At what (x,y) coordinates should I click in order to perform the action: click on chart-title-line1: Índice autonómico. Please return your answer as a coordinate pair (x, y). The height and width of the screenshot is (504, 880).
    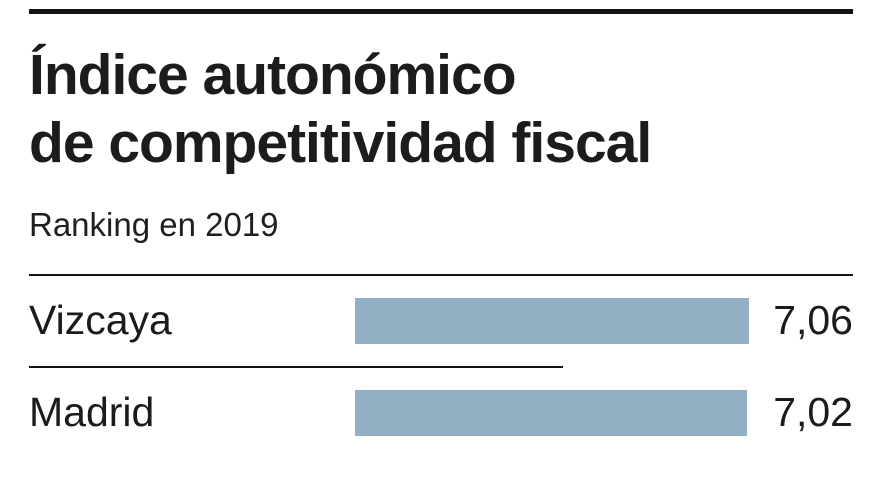
    Looking at the image, I should click on (273, 75).